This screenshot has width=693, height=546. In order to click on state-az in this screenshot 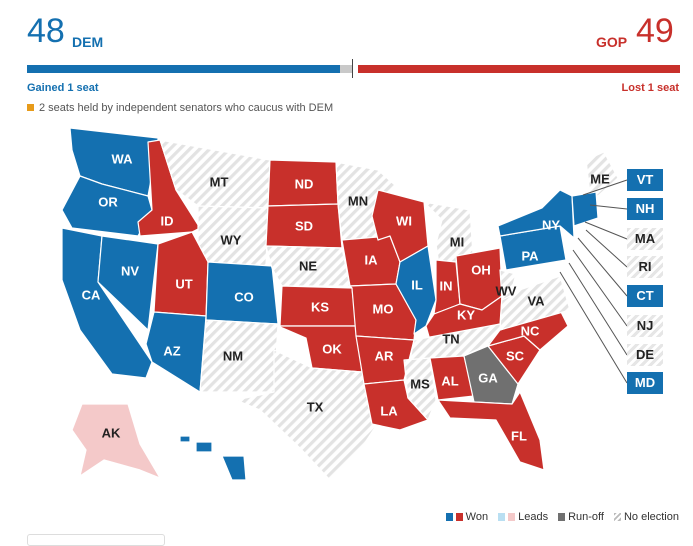, I will do `click(176, 352)`.